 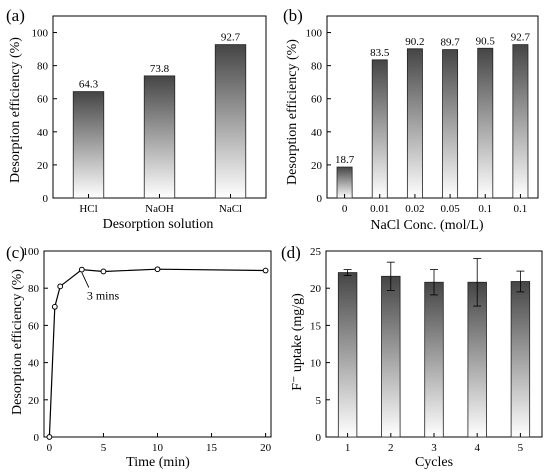 What do you see at coordinates (293, 15) in the screenshot?
I see `panel-b-label: (b)` at bounding box center [293, 15].